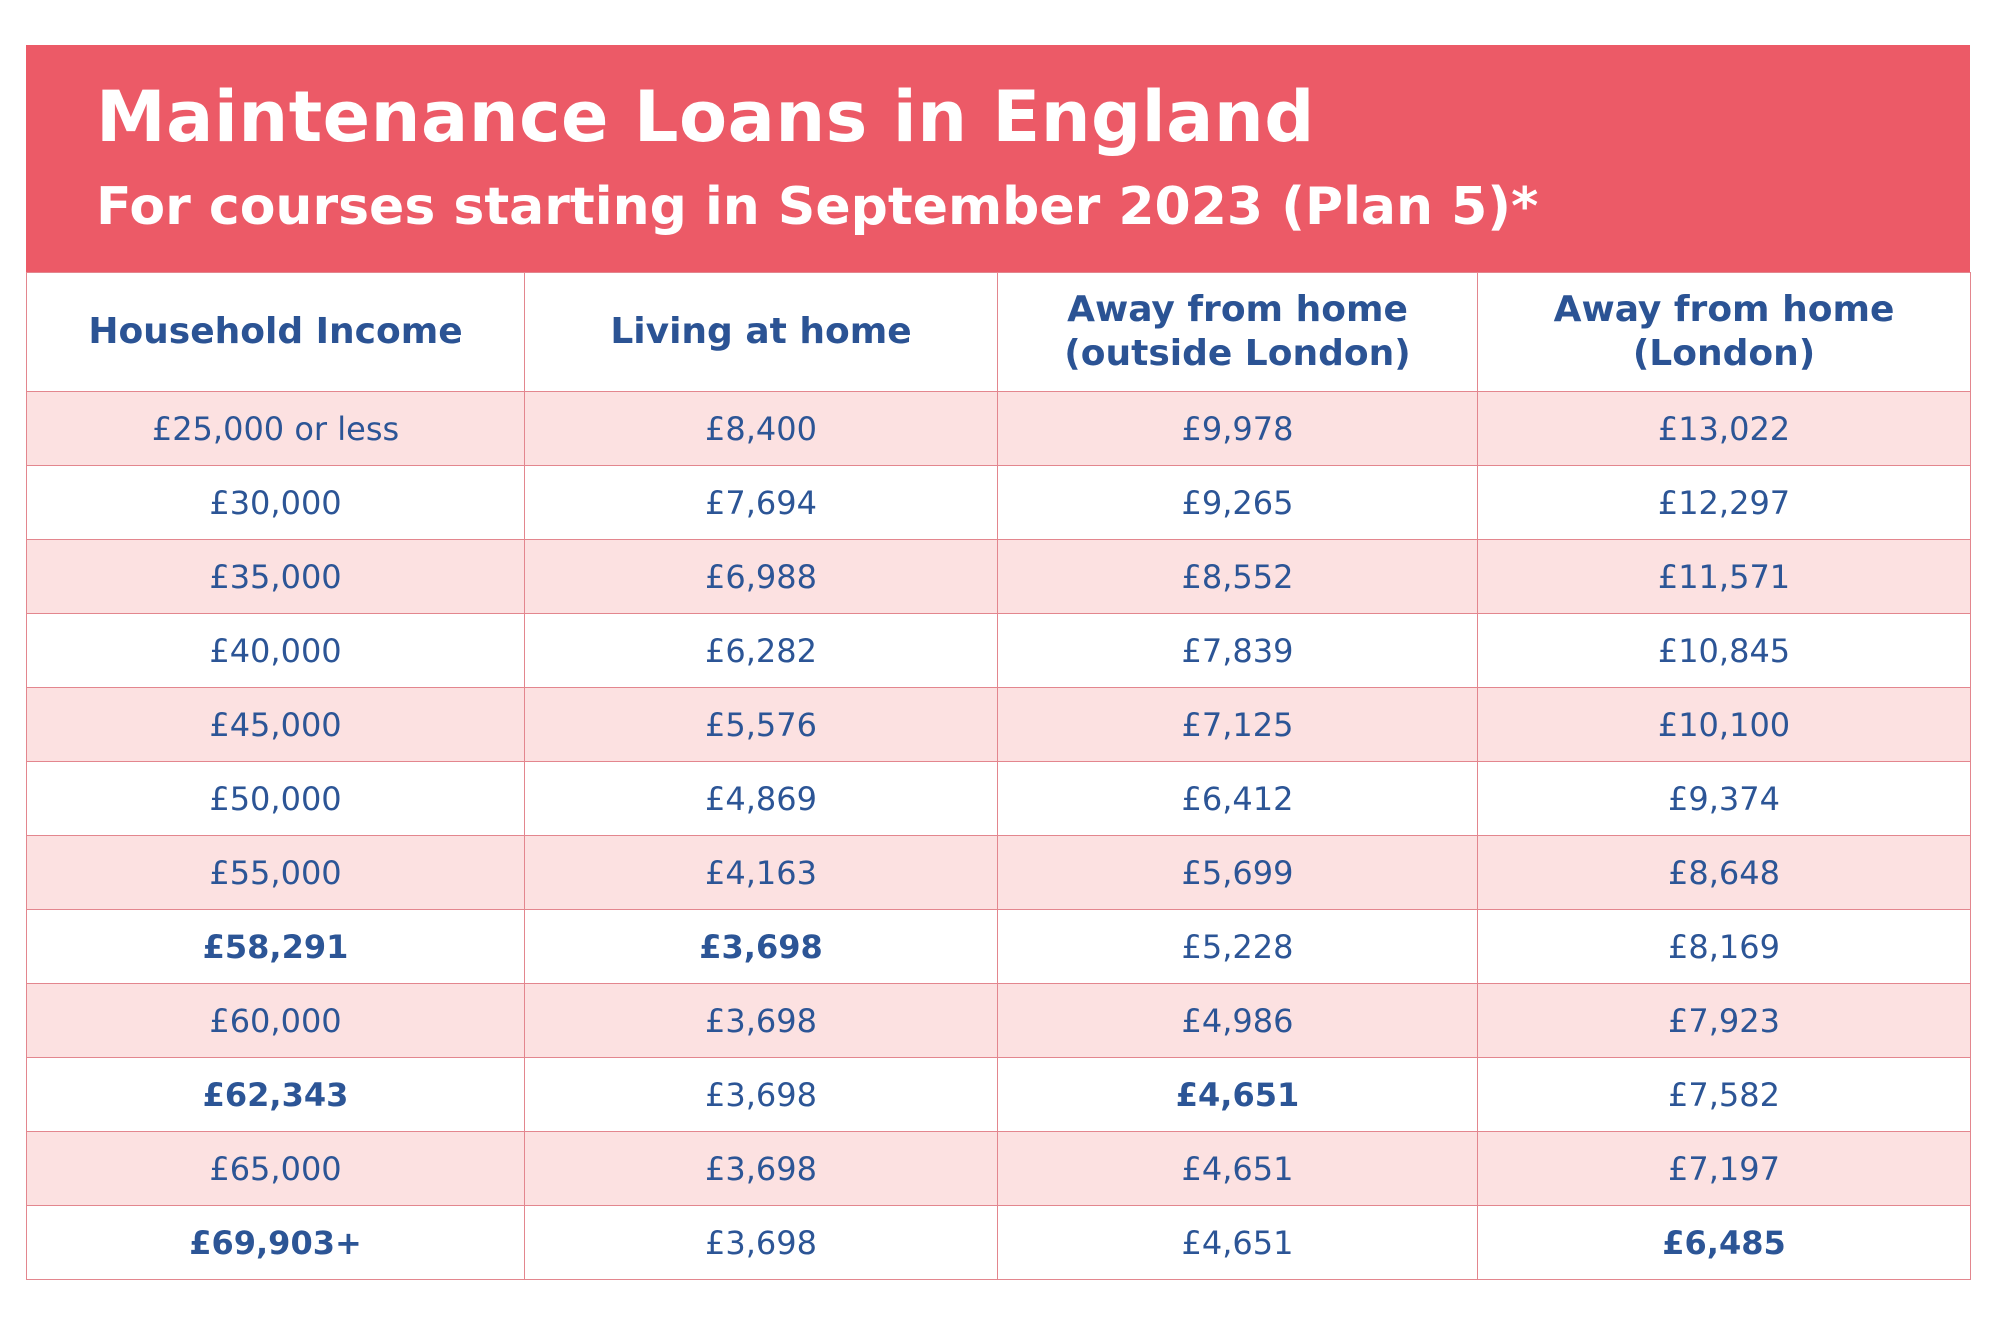 This screenshot has height=1335, width=2000. I want to click on away-london-cell: £6,485, so click(1724, 1242).